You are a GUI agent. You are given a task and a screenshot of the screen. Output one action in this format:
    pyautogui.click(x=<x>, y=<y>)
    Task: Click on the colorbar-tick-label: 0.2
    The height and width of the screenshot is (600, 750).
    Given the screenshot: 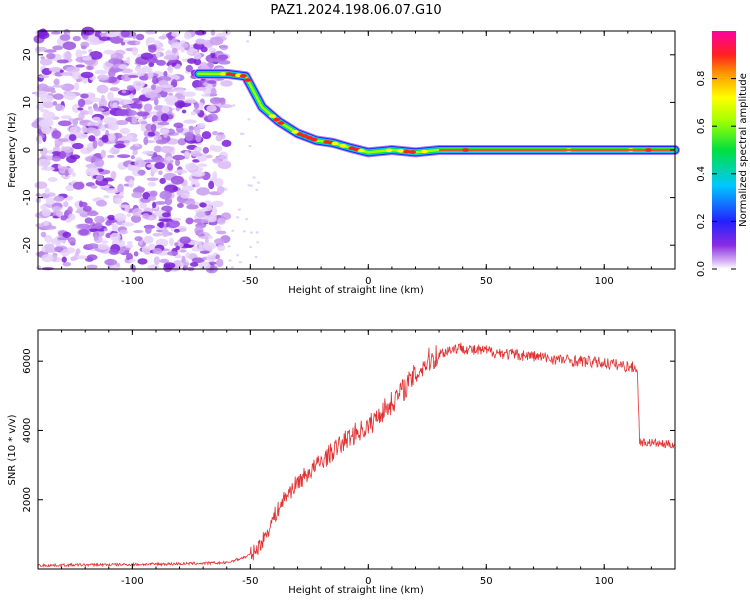 What is the action you would take?
    pyautogui.click(x=701, y=221)
    